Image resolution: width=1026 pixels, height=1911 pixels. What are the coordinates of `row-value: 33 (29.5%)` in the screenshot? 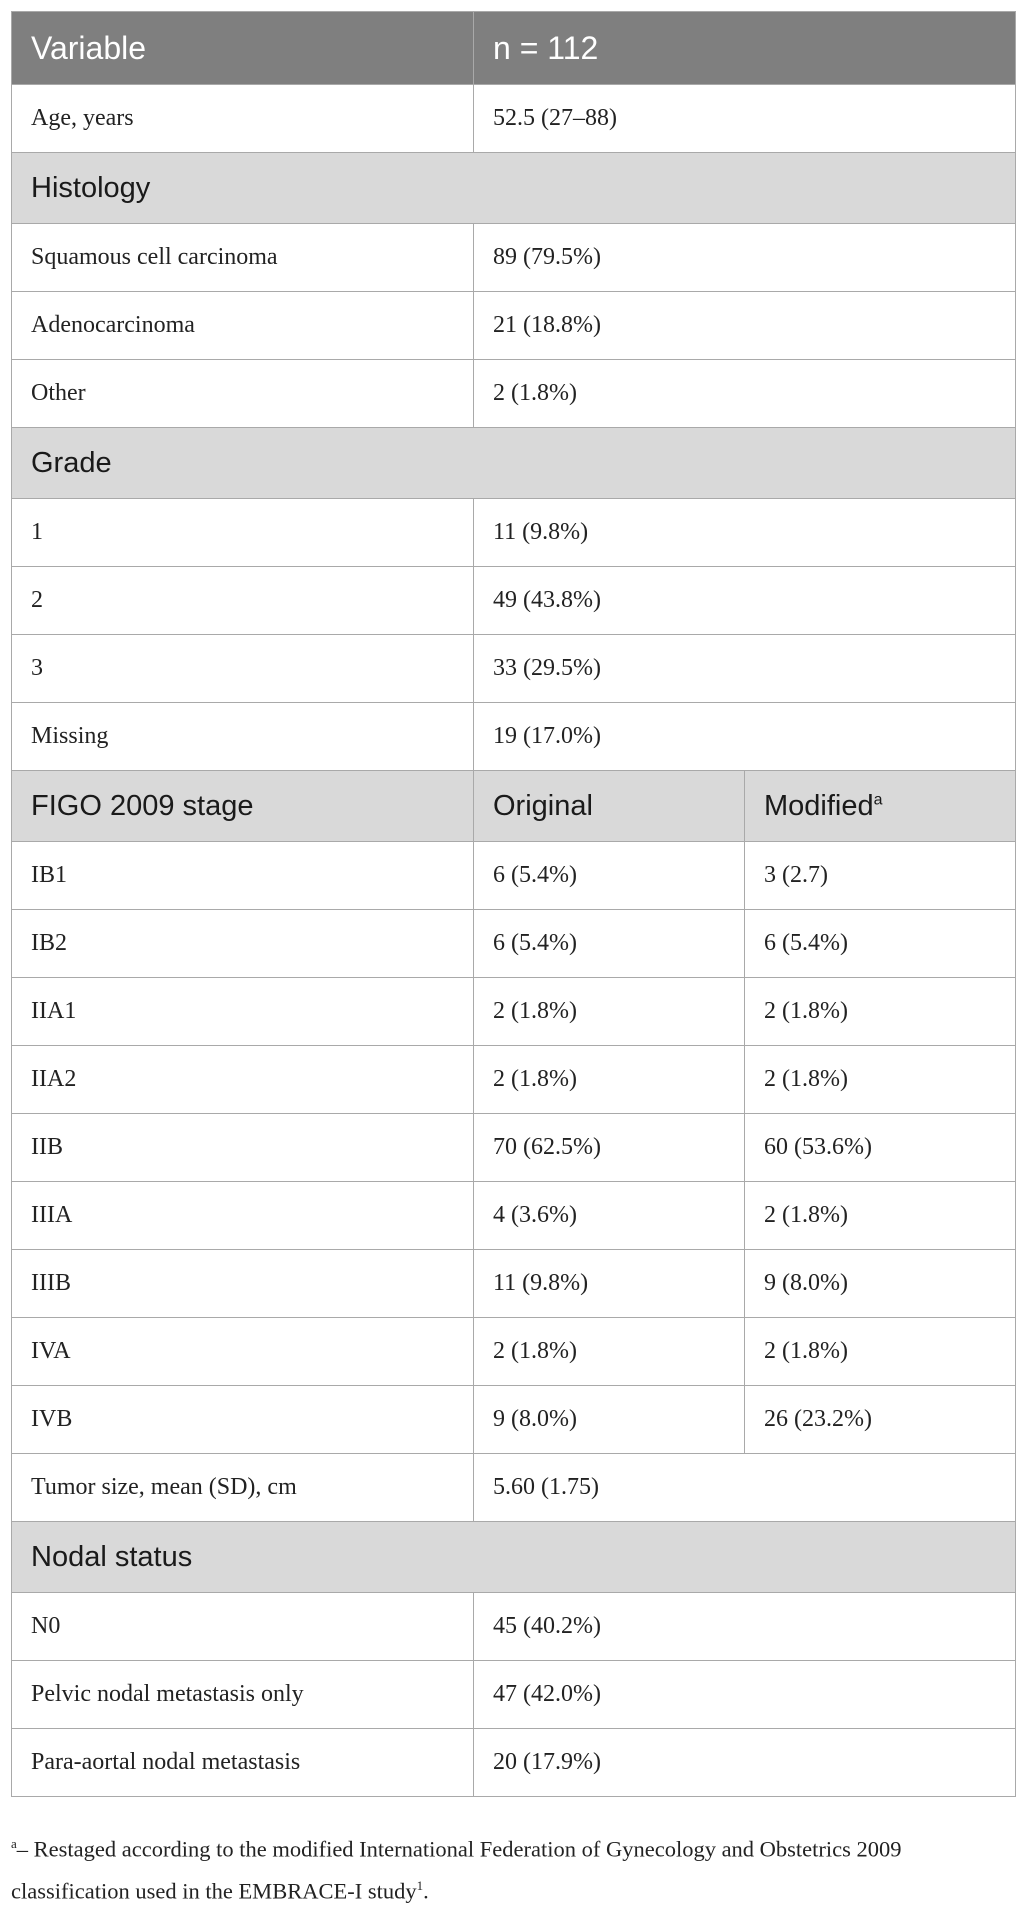 It's located at (744, 668).